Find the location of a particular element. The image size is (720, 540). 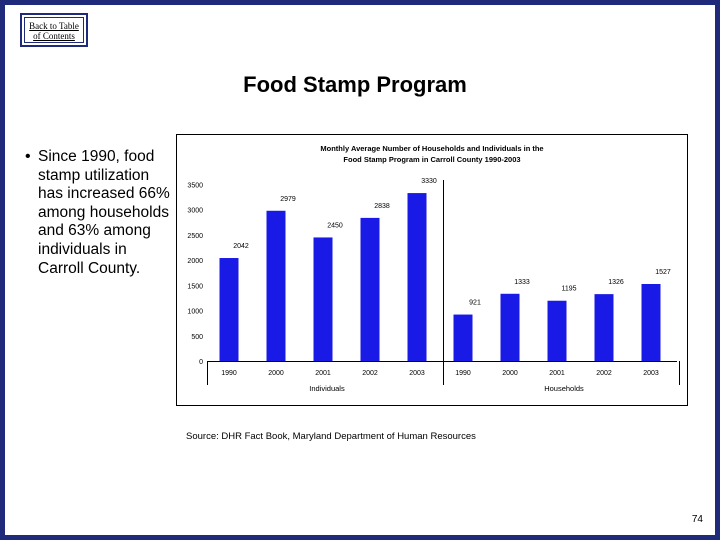

y-tick-label: 500 is located at coordinates (197, 337).